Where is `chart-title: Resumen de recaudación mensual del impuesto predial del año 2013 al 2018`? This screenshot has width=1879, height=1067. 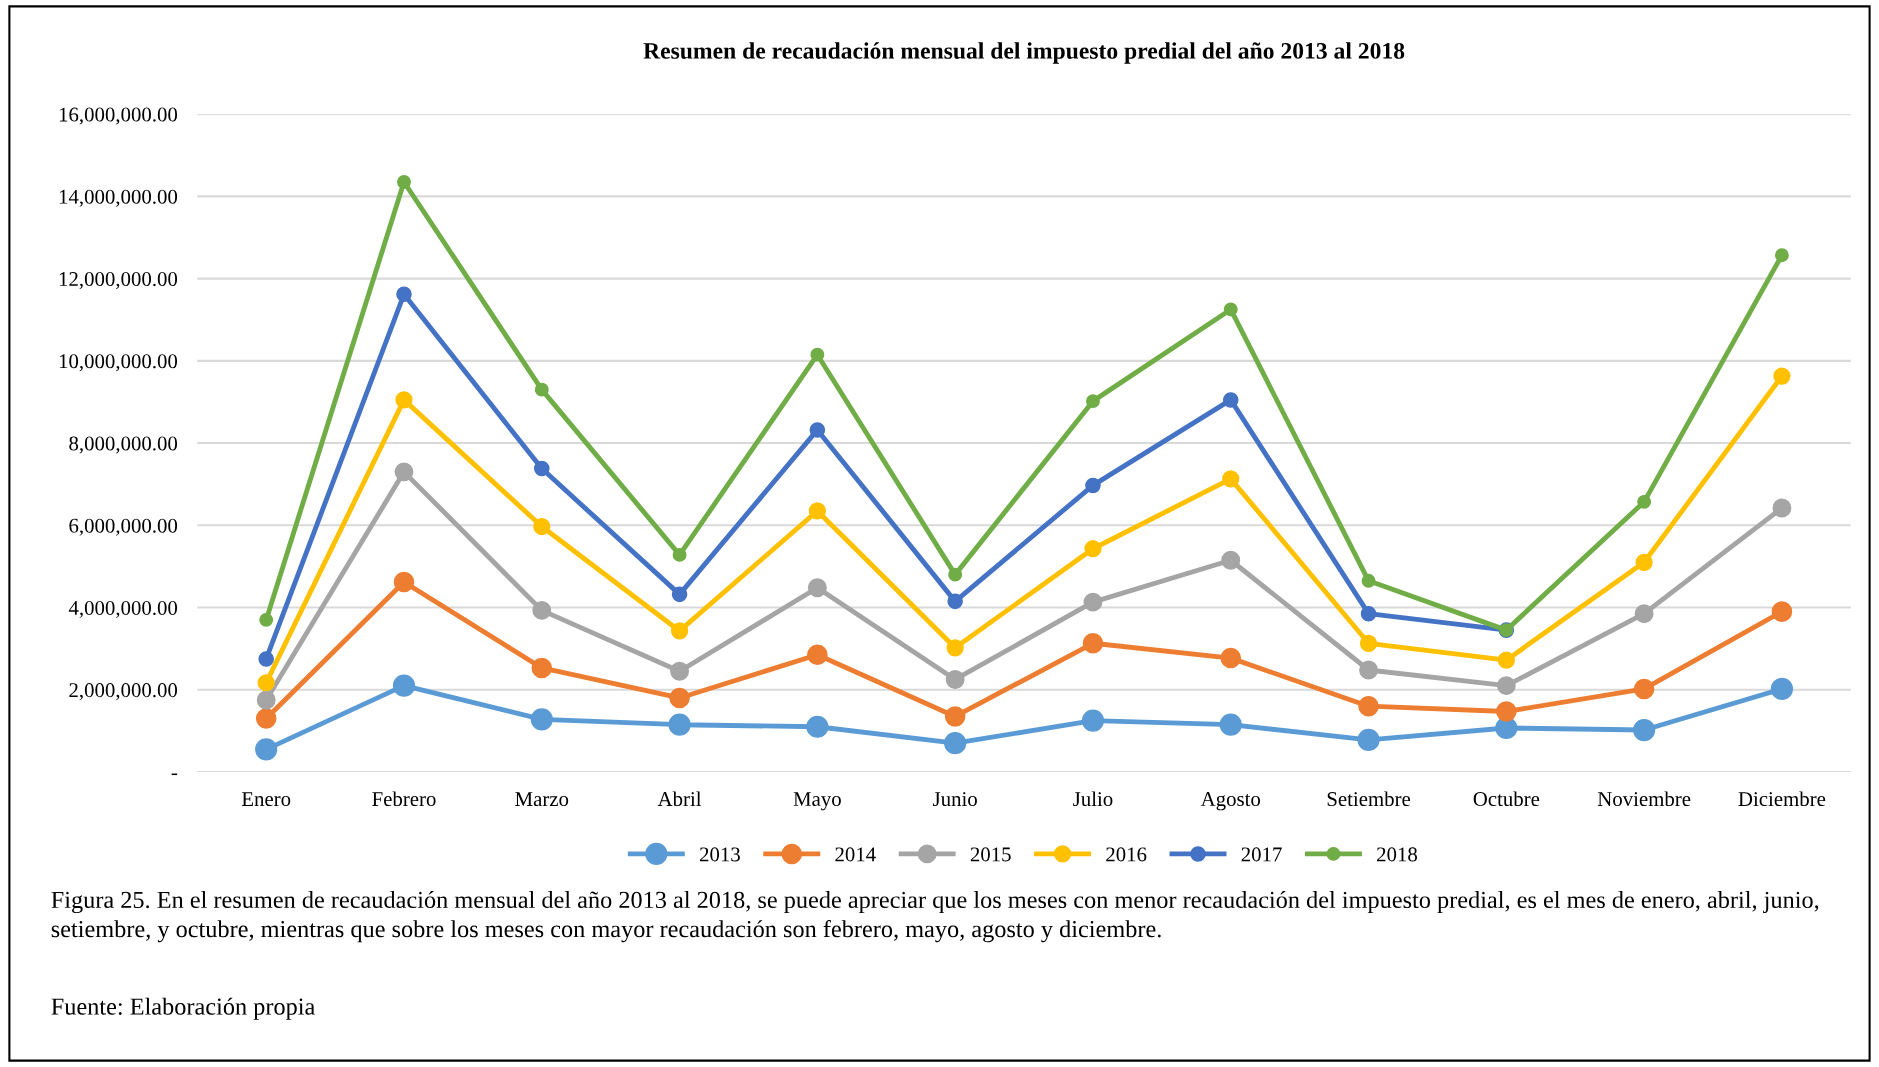 chart-title: Resumen de recaudación mensual del impuesto predial del año 2013 al 2018 is located at coordinates (1024, 53).